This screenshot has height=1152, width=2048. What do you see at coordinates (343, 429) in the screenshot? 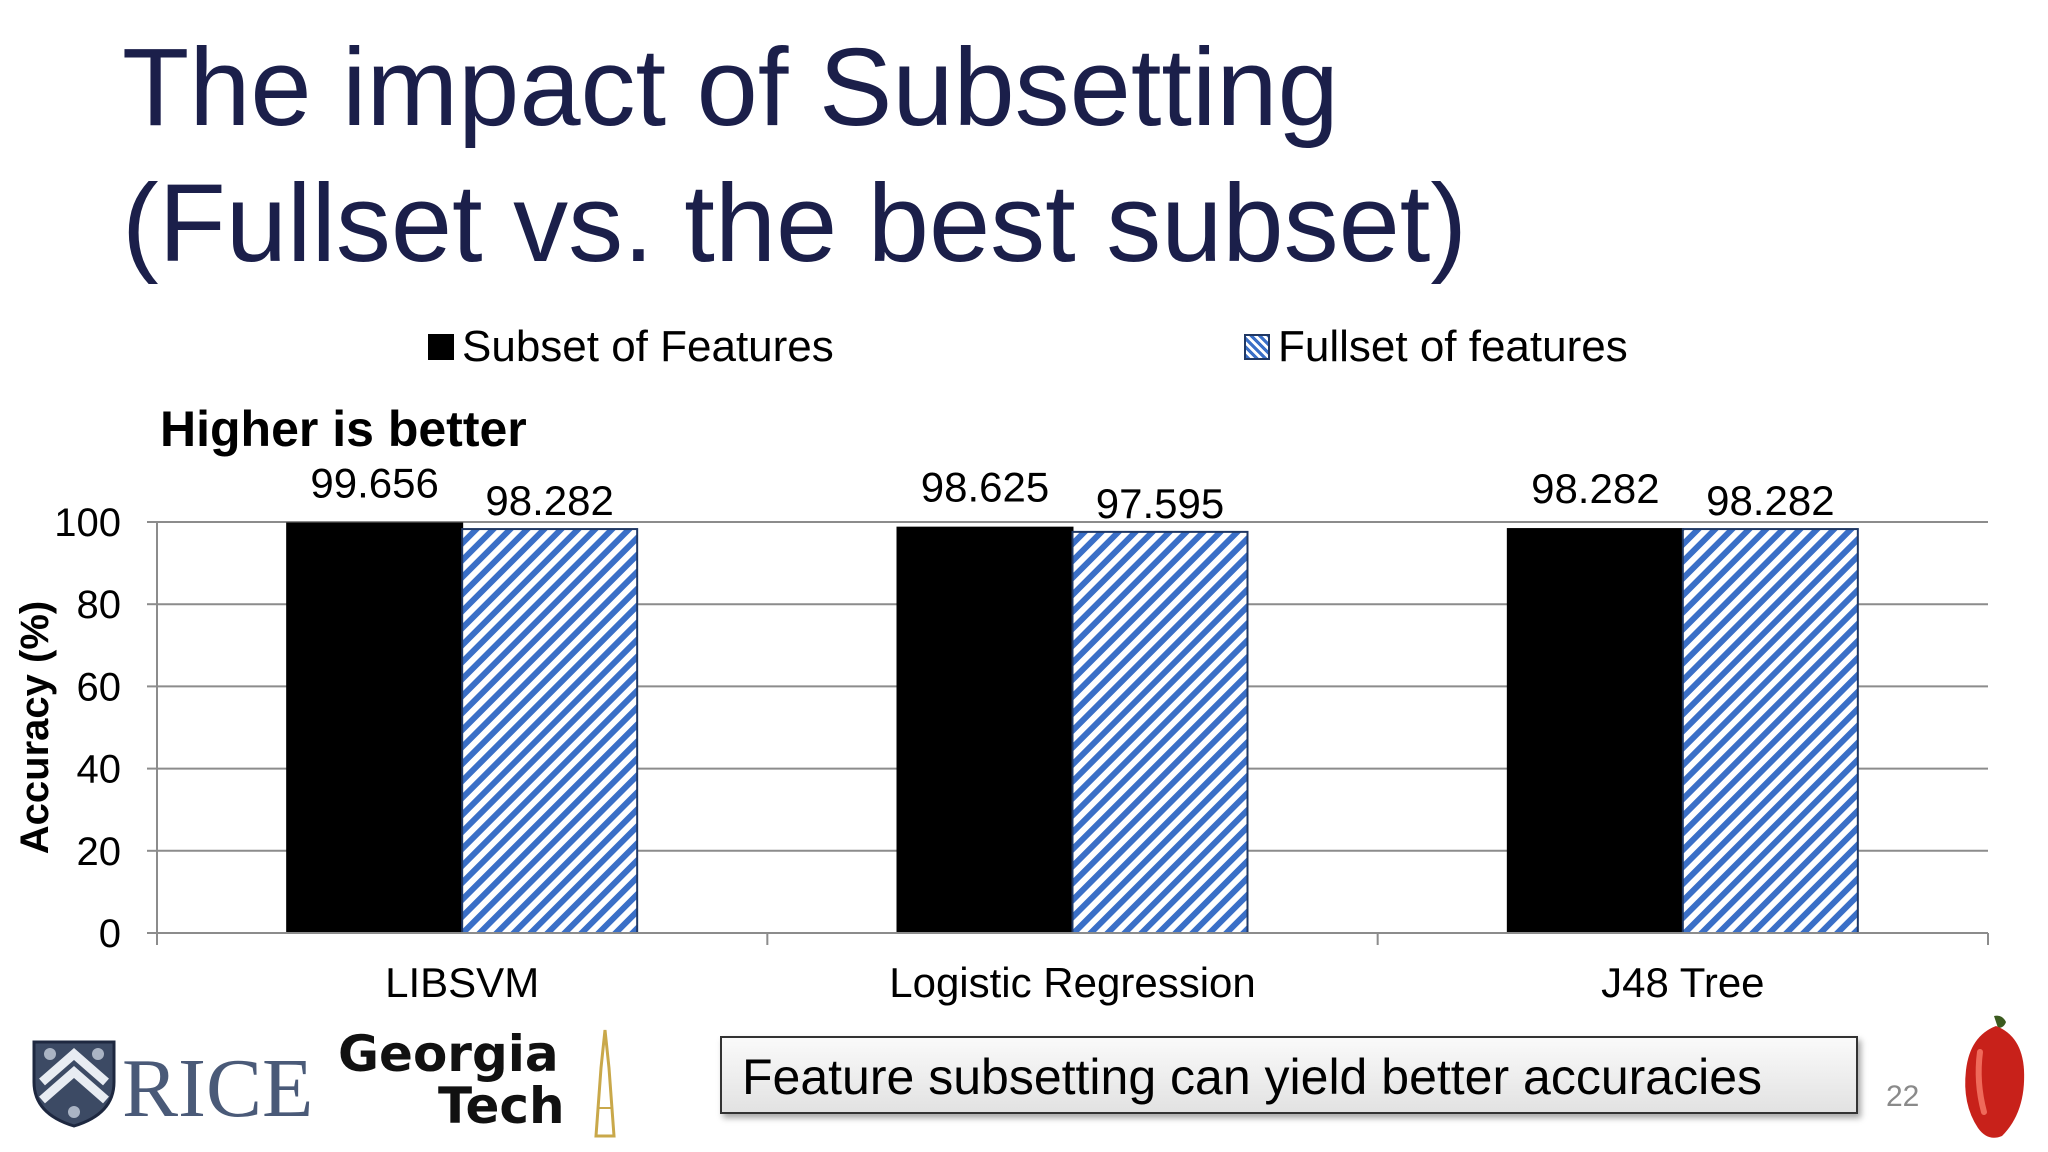
I see `chart-subtitle: Higher is better` at bounding box center [343, 429].